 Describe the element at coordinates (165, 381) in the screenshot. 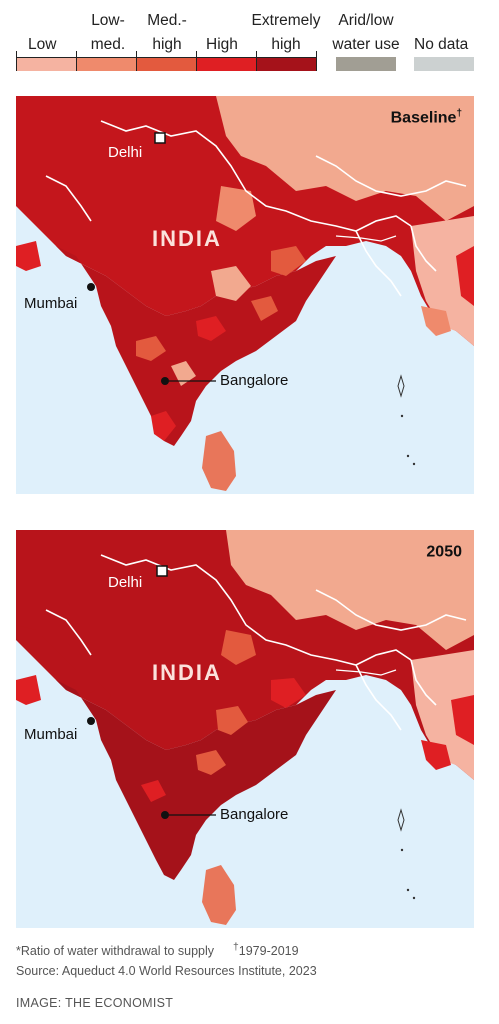

I see `bangalore-marker-baseline` at that location.